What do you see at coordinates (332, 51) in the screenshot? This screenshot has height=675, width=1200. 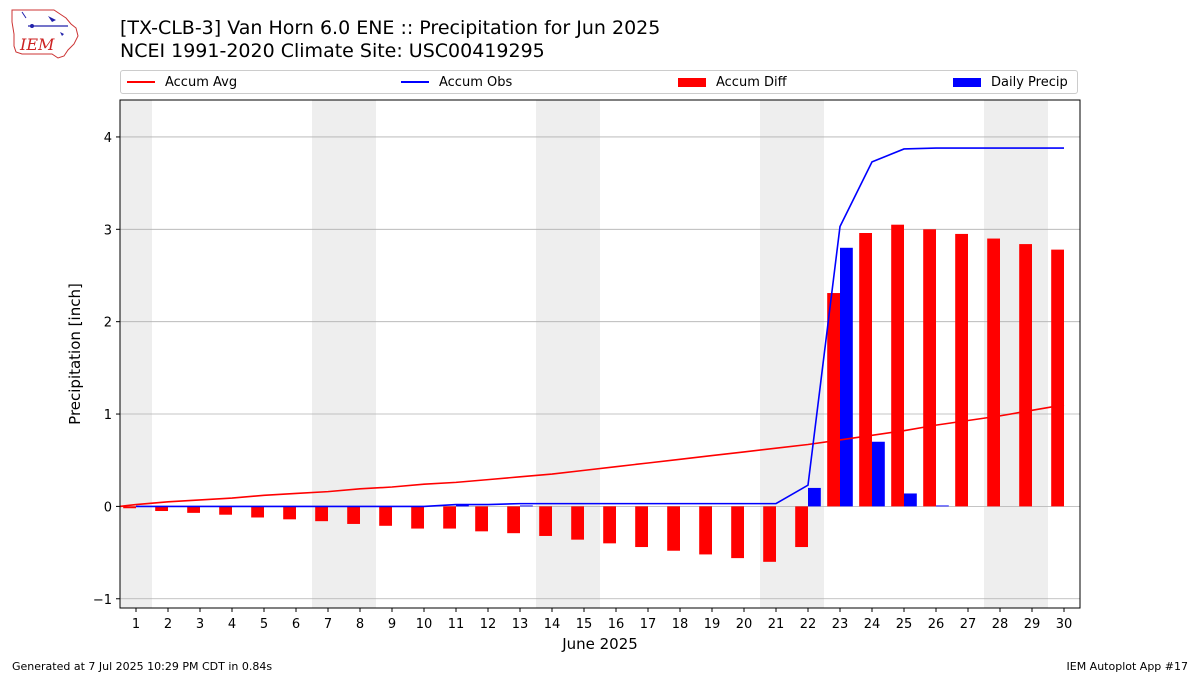 I see `chart-subtitle: NCEI 1991-2020 Climate Site: USC00419295` at bounding box center [332, 51].